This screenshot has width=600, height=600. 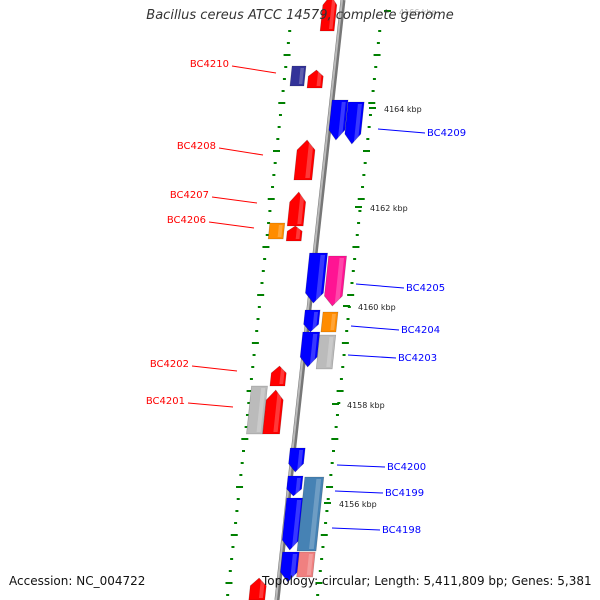 I want to click on gene-label-left: BC4201, so click(x=165, y=401).